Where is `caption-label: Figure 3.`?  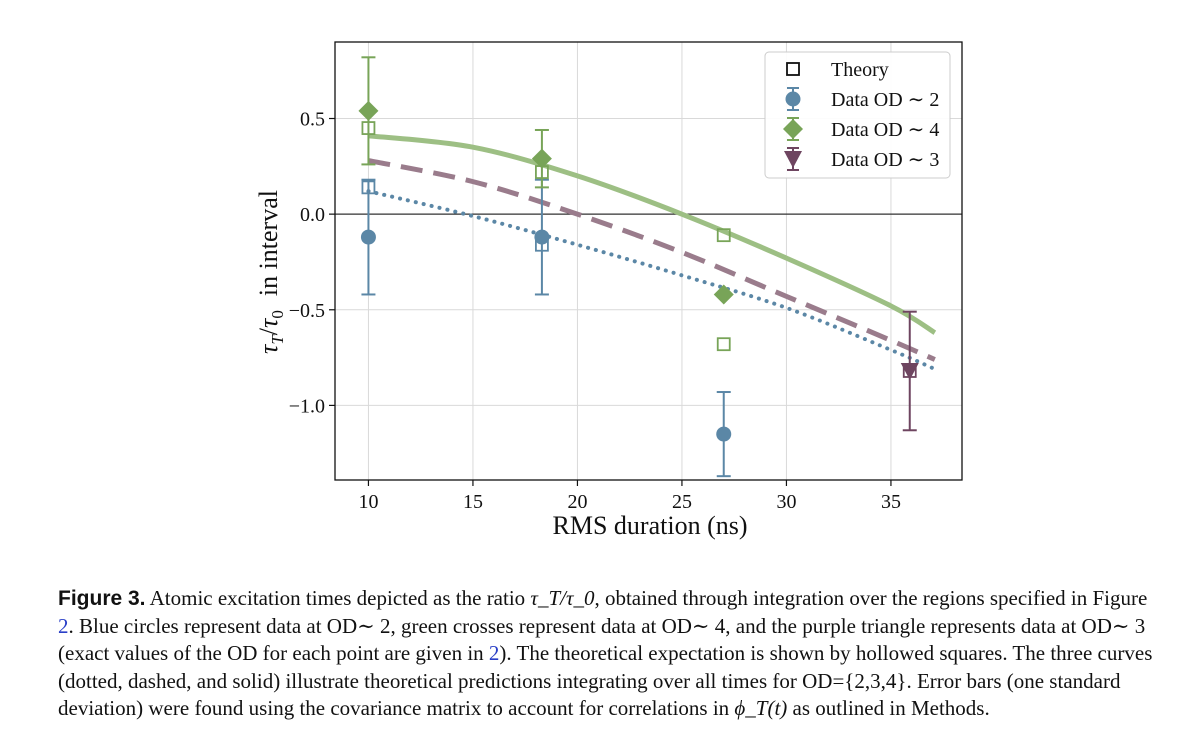 caption-label: Figure 3. is located at coordinates (102, 598).